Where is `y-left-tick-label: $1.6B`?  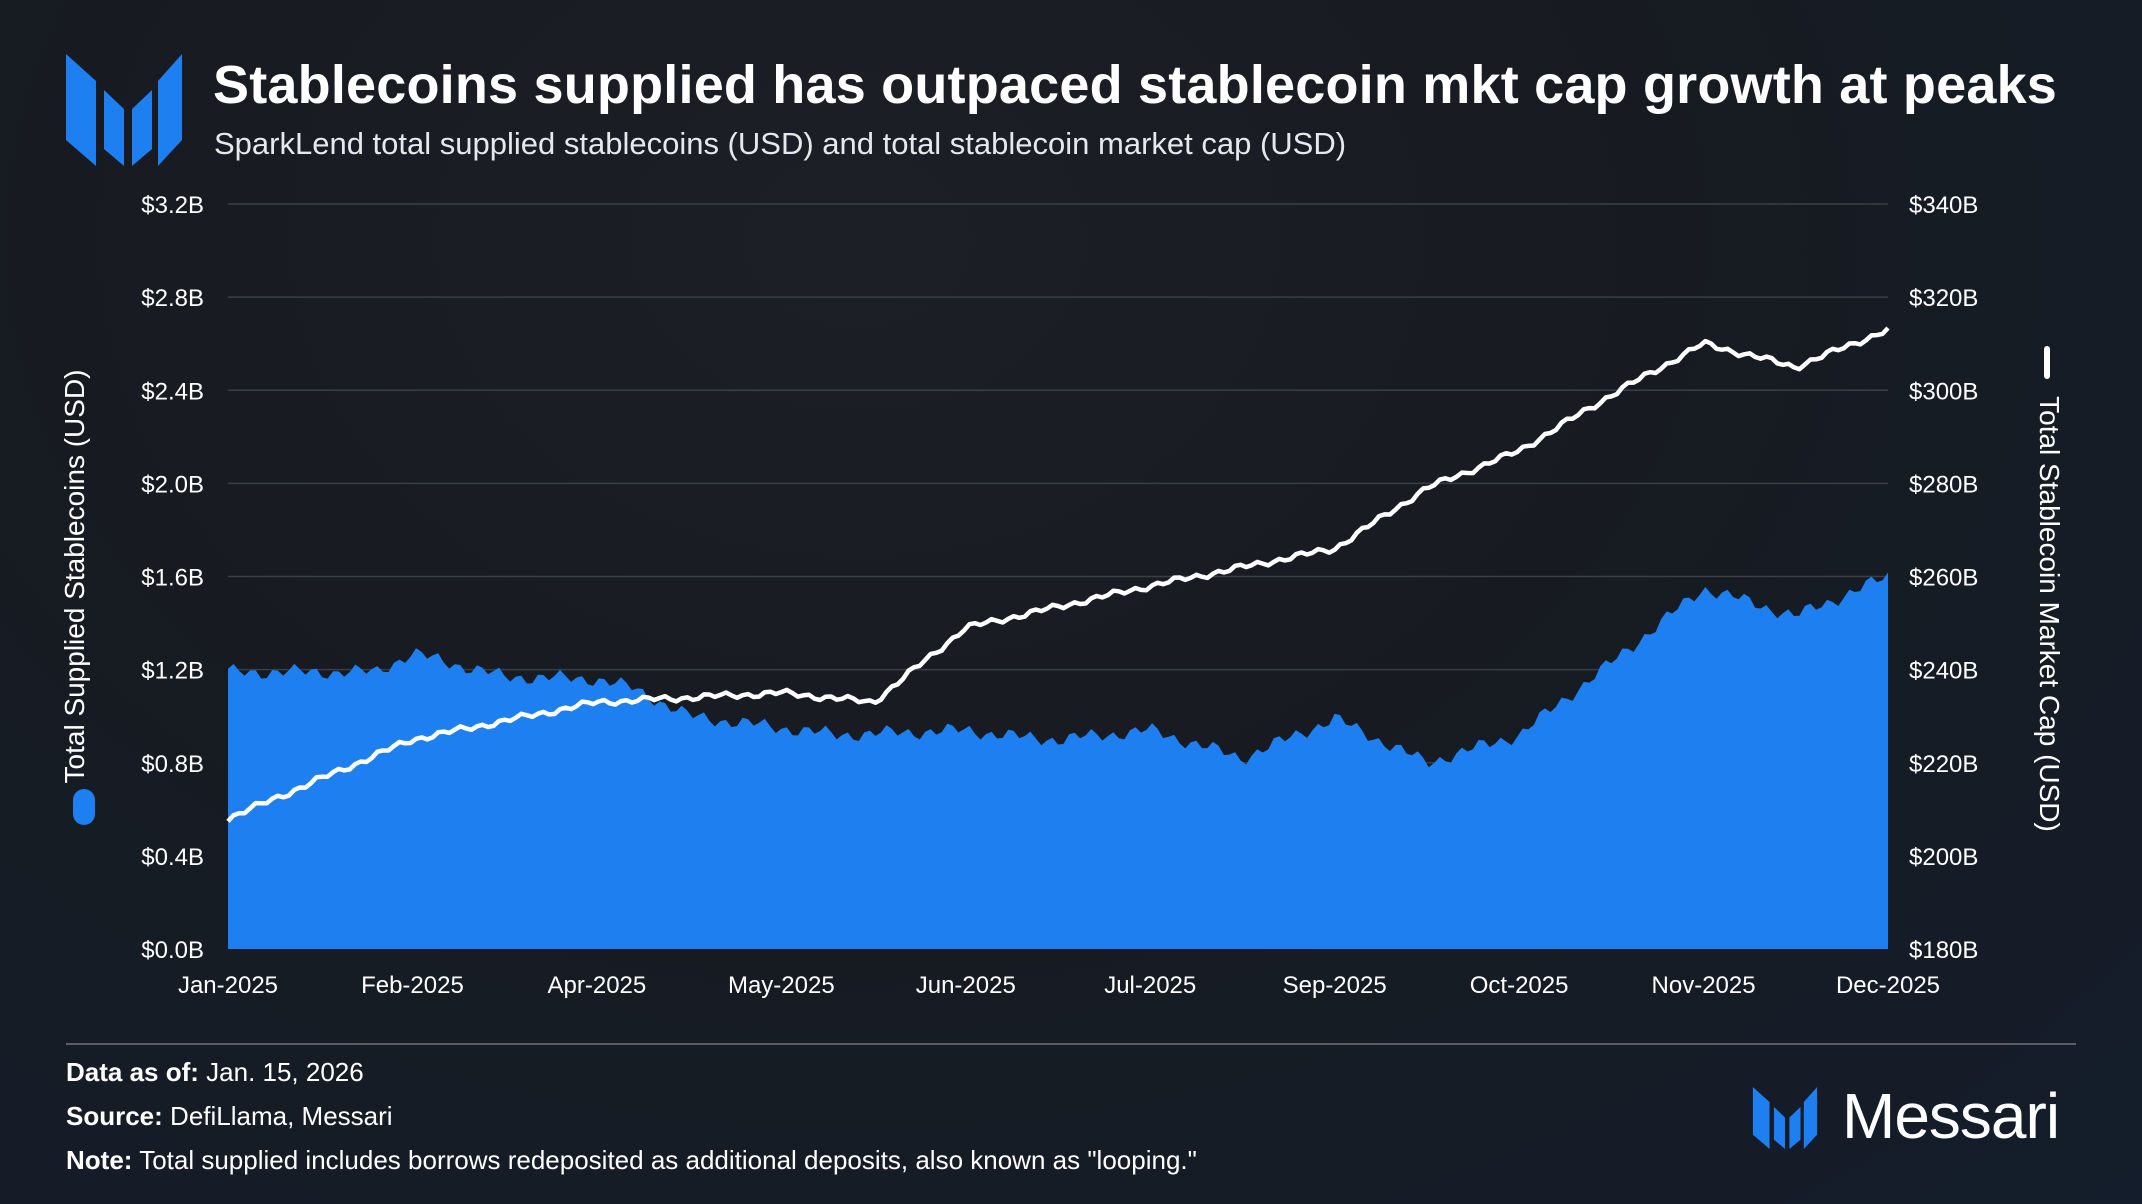
y-left-tick-label: $1.6B is located at coordinates (172, 578).